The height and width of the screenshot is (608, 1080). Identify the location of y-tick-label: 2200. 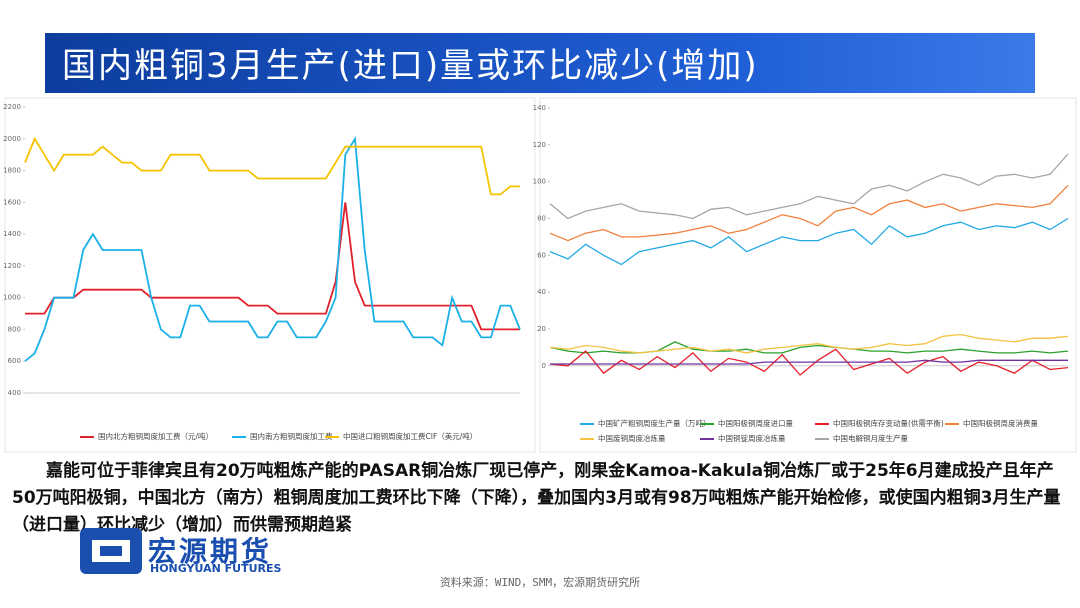
(12, 107).